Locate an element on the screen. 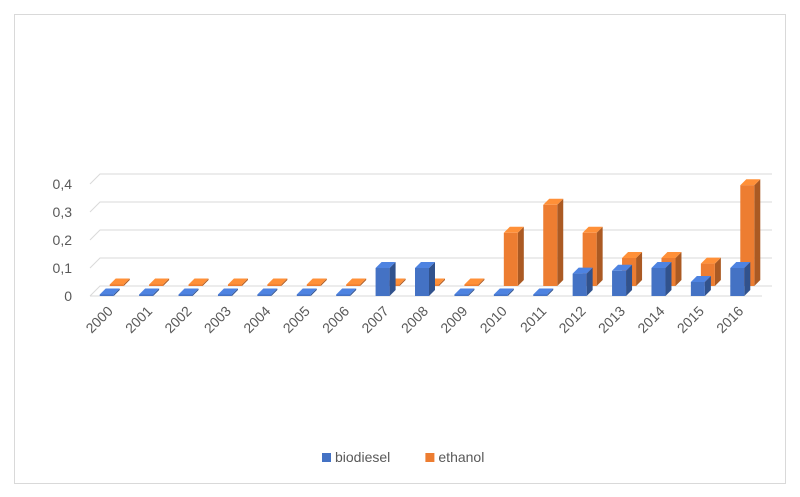  legend-item-ethanol: ethanol is located at coordinates (454, 457).